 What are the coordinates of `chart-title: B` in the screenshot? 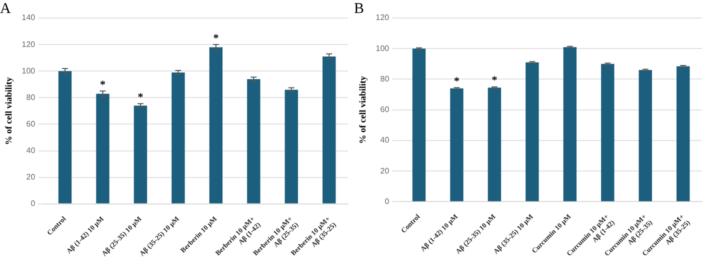 It's located at (359, 8).